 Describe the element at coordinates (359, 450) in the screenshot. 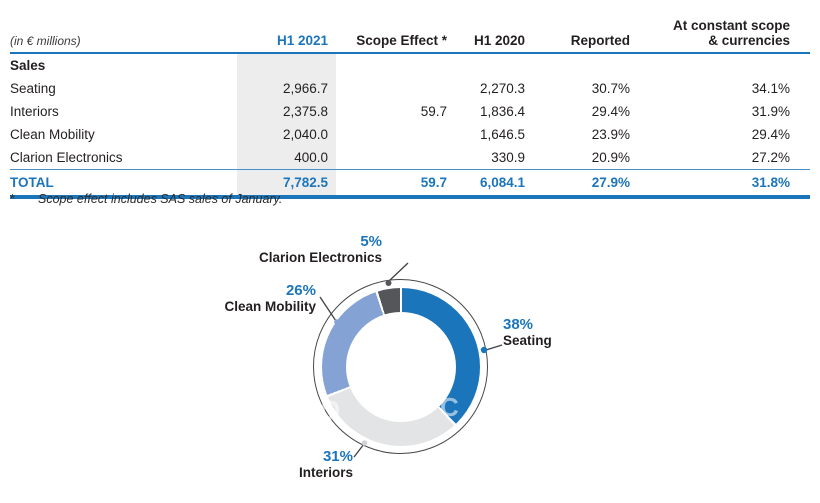

I see `leader-line-interiors` at that location.